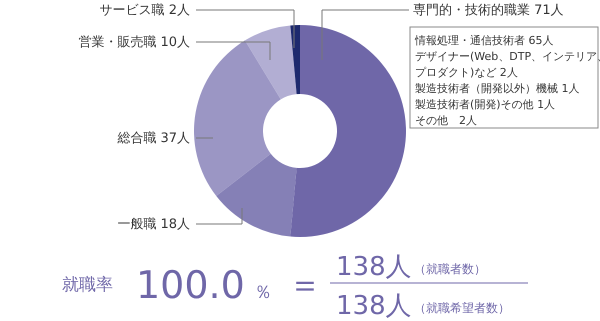  I want to click on text: （就職希望者数）, so click(462, 308).